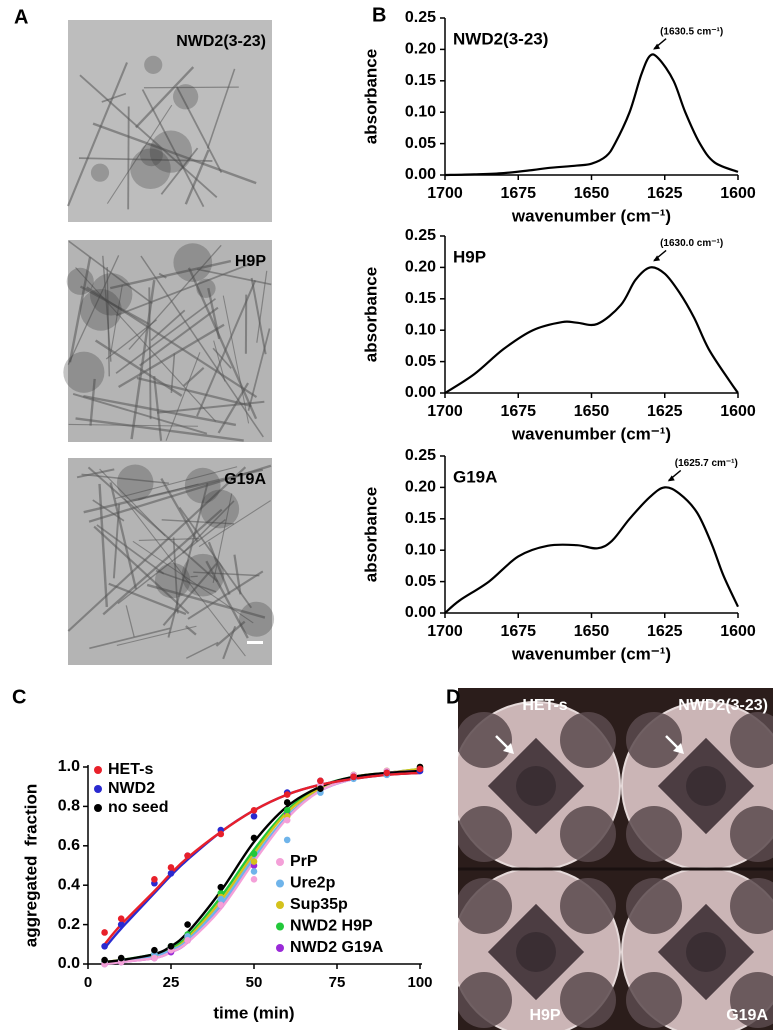  What do you see at coordinates (30, 865) in the screenshot?
I see `y-axis-label: aggregated fraction` at bounding box center [30, 865].